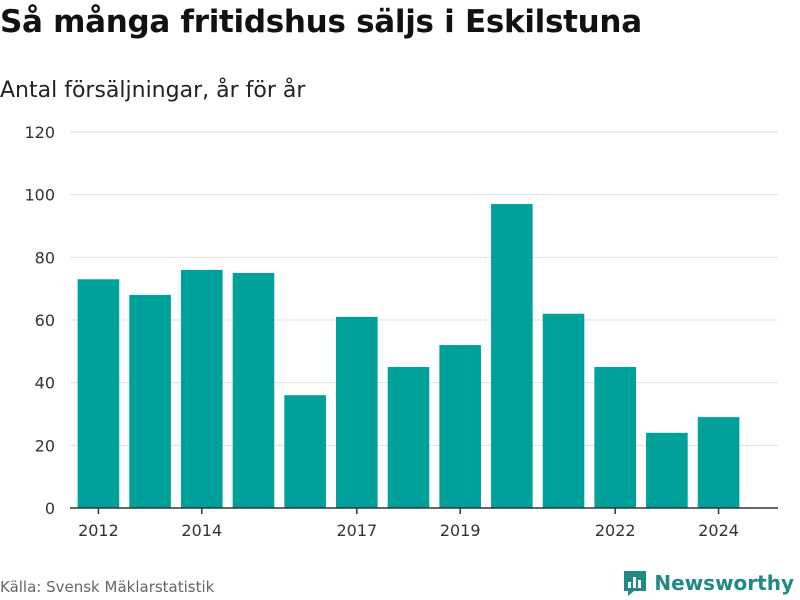 Image resolution: width=800 pixels, height=600 pixels. I want to click on bar-2014, so click(201, 388).